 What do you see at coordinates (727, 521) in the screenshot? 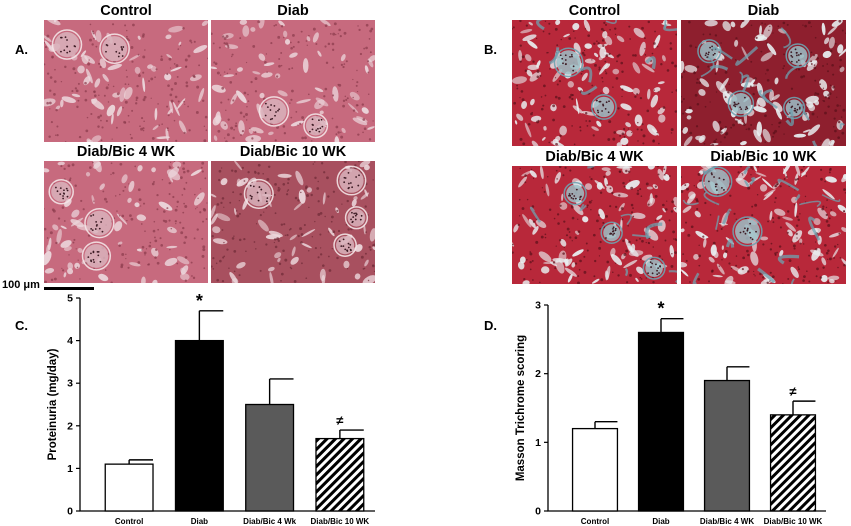
I see `chart-d-category-label: Diab/Bic 4 WK` at bounding box center [727, 521].